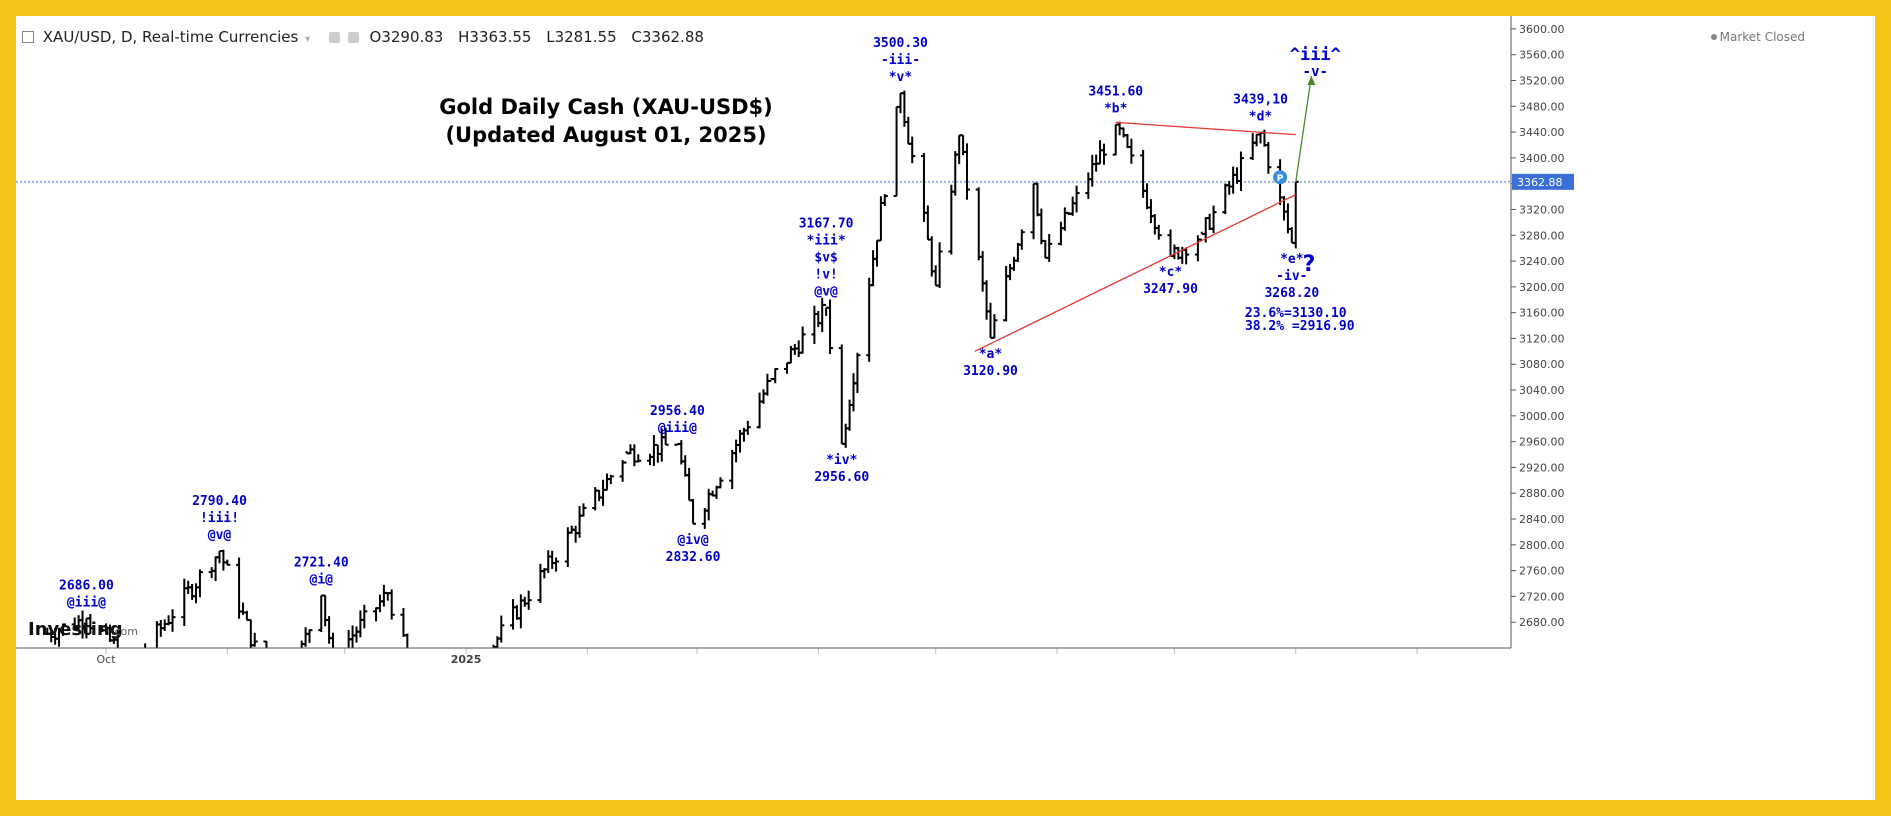  What do you see at coordinates (826, 241) in the screenshot?
I see `wave-label-a6: *iii*` at bounding box center [826, 241].